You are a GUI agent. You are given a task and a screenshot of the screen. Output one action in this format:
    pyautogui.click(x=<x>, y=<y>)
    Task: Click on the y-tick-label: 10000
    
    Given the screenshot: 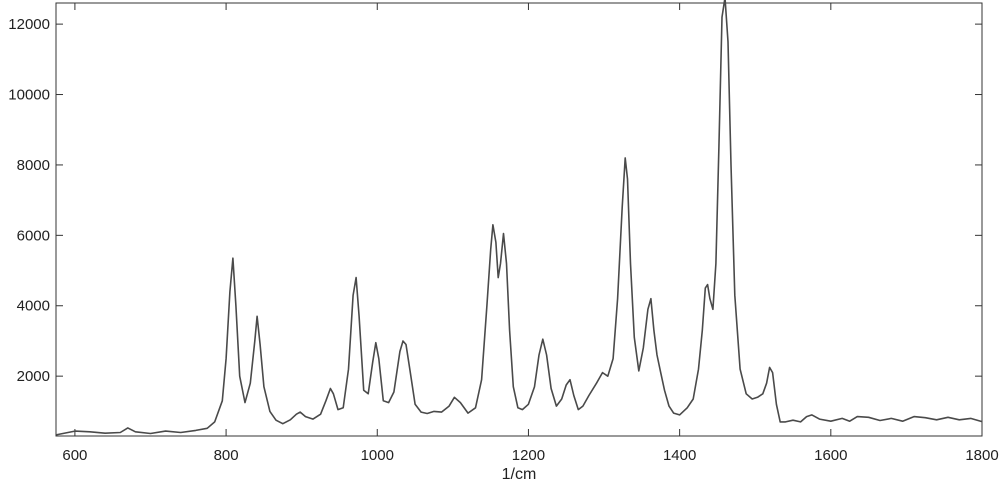 What is the action you would take?
    pyautogui.click(x=29, y=95)
    